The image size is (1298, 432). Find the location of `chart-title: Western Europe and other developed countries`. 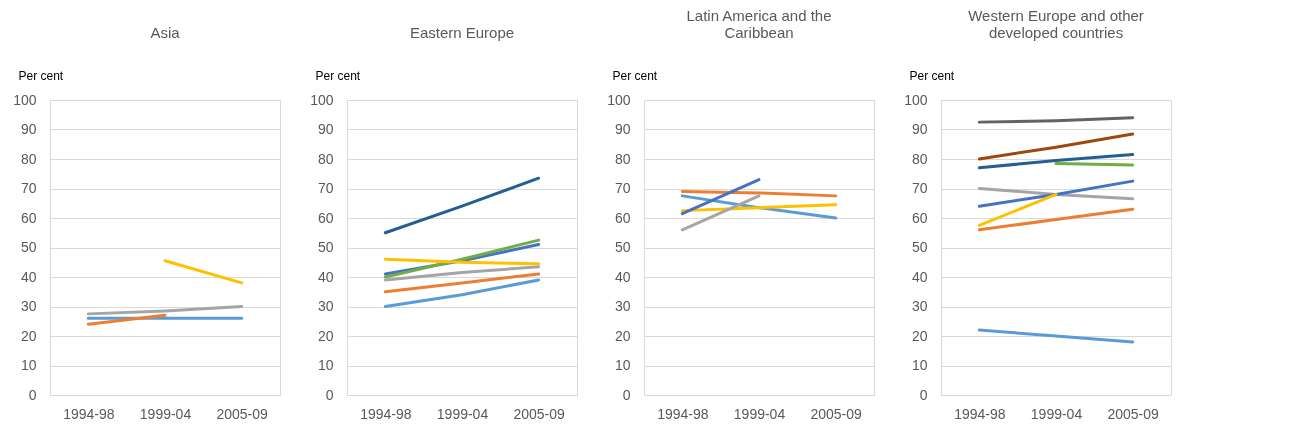

chart-title: Western Europe and other developed countries is located at coordinates (1056, 24).